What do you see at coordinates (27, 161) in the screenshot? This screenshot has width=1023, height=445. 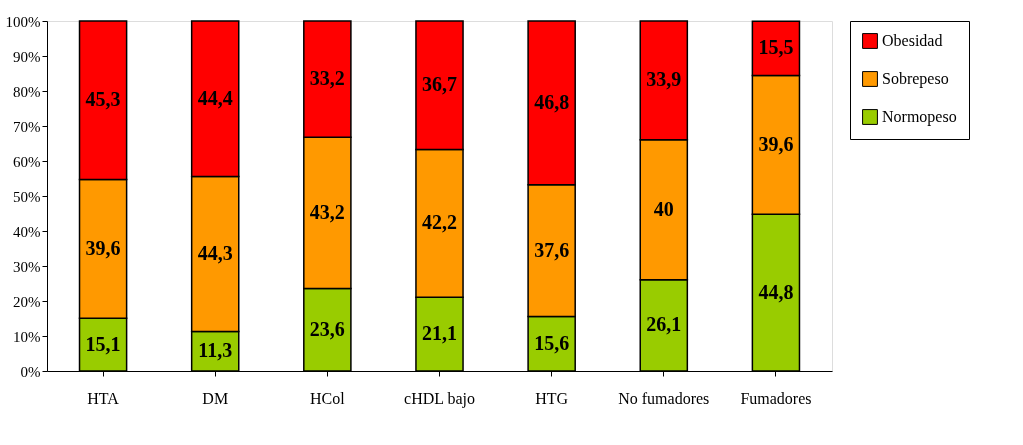 I see `y-tick-label: 60%` at bounding box center [27, 161].